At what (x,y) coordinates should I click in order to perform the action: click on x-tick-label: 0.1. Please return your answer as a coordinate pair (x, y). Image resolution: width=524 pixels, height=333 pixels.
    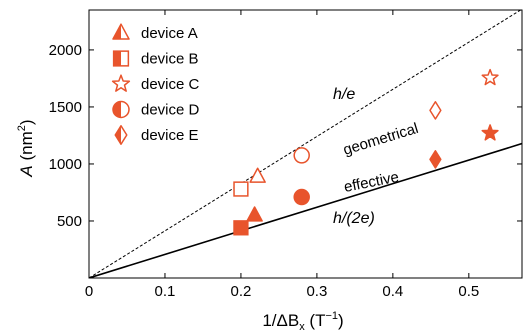
    Looking at the image, I should click on (165, 291).